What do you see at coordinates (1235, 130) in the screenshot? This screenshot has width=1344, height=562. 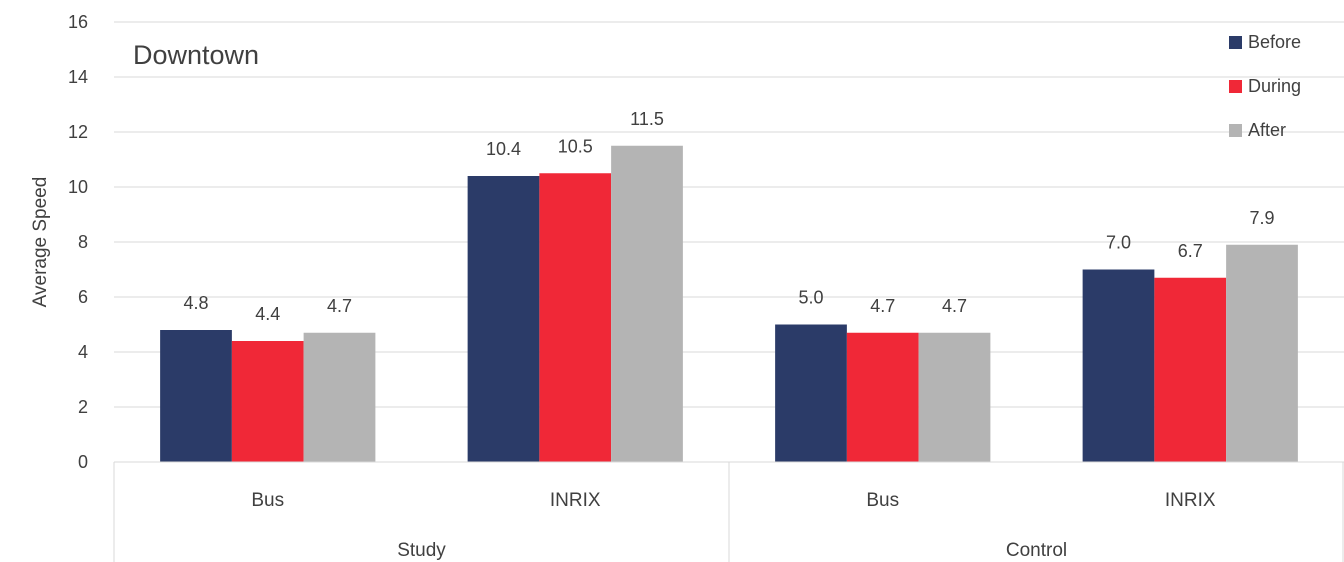 I see `legend-swatch-after` at bounding box center [1235, 130].